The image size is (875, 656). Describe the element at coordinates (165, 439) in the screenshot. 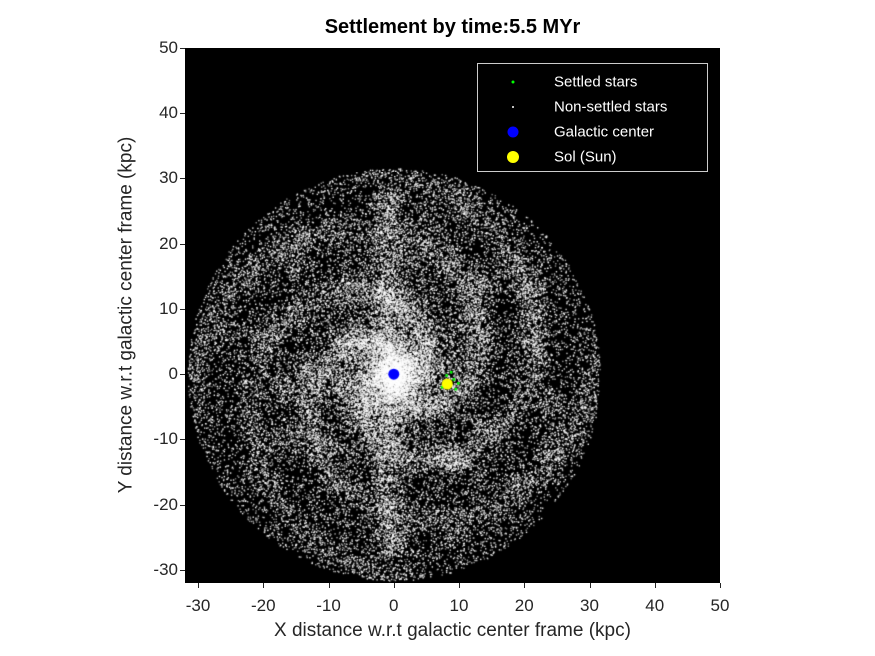

I see `y-tick-label: -10` at that location.